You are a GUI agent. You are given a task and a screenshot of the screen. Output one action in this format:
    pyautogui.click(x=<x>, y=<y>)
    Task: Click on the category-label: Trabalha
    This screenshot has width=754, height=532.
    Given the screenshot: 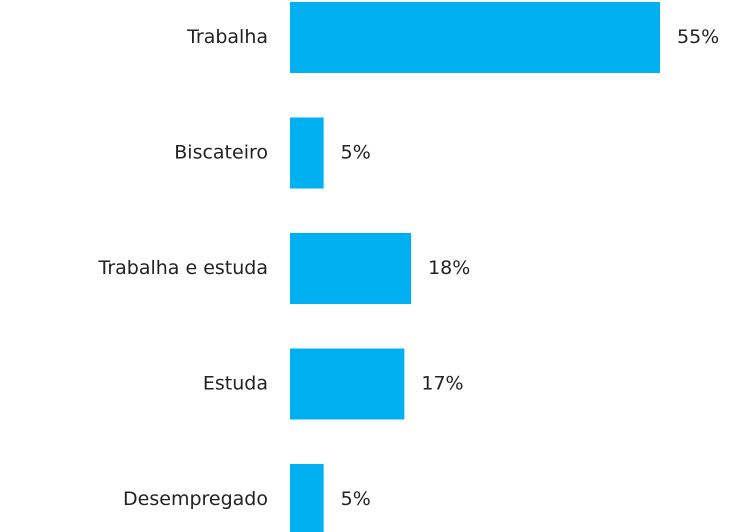 What is the action you would take?
    pyautogui.click(x=227, y=37)
    